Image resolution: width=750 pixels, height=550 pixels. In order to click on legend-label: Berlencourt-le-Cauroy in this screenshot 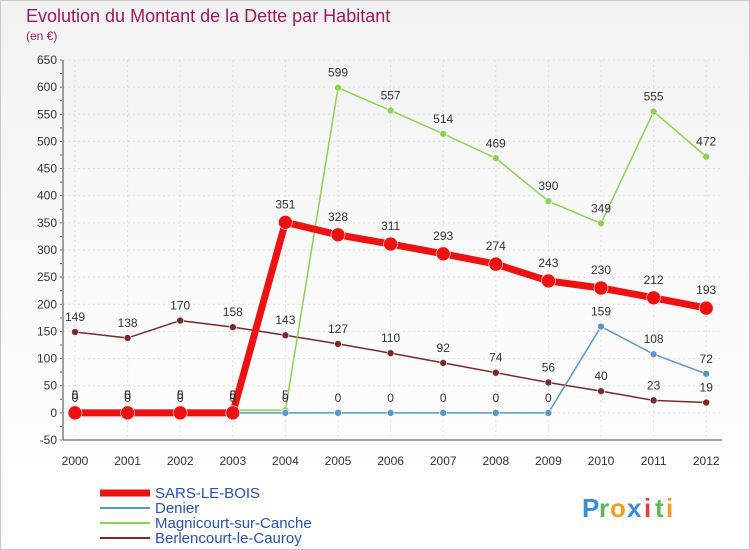, I will do `click(228, 538)`.